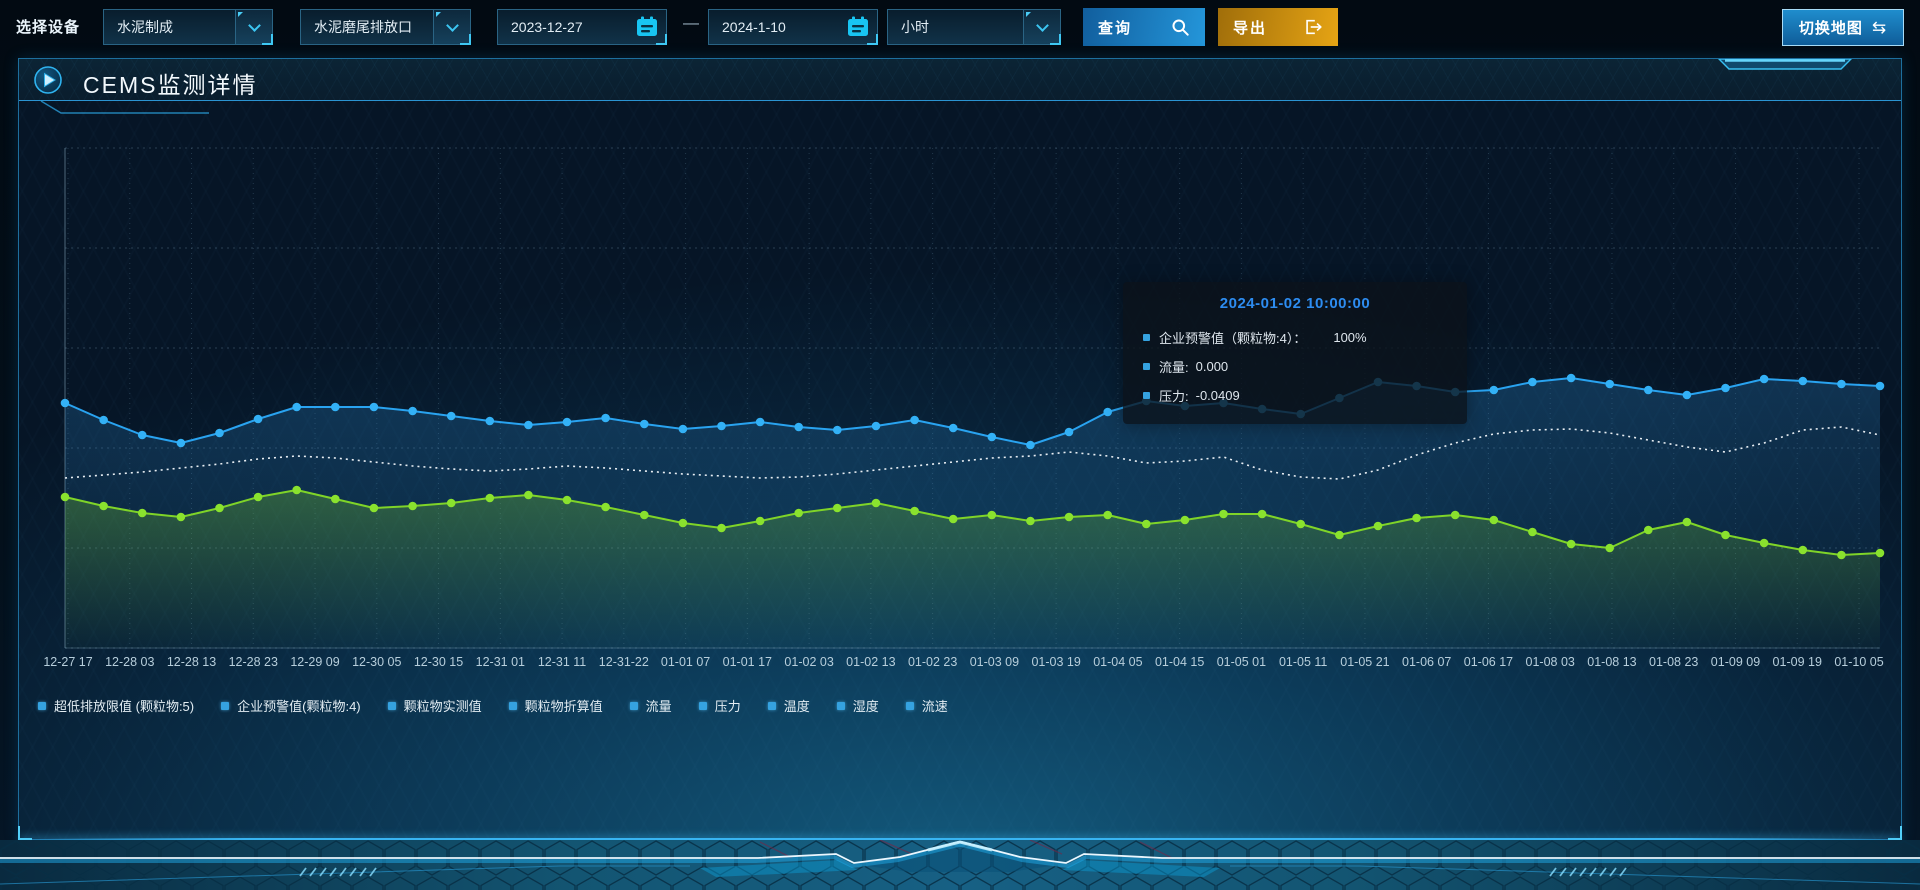 The height and width of the screenshot is (890, 1920). I want to click on x-tick-label: 12-29 09, so click(314, 662).